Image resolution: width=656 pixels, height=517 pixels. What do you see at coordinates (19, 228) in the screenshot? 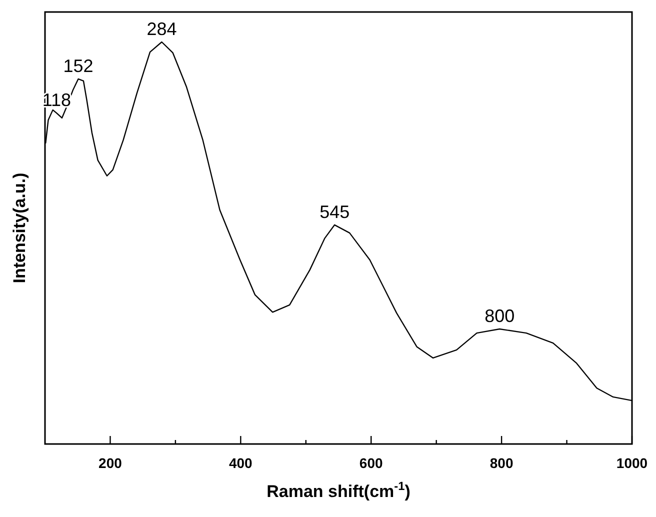
I see `y-axis-title: Intensity(a.u.)` at bounding box center [19, 228].